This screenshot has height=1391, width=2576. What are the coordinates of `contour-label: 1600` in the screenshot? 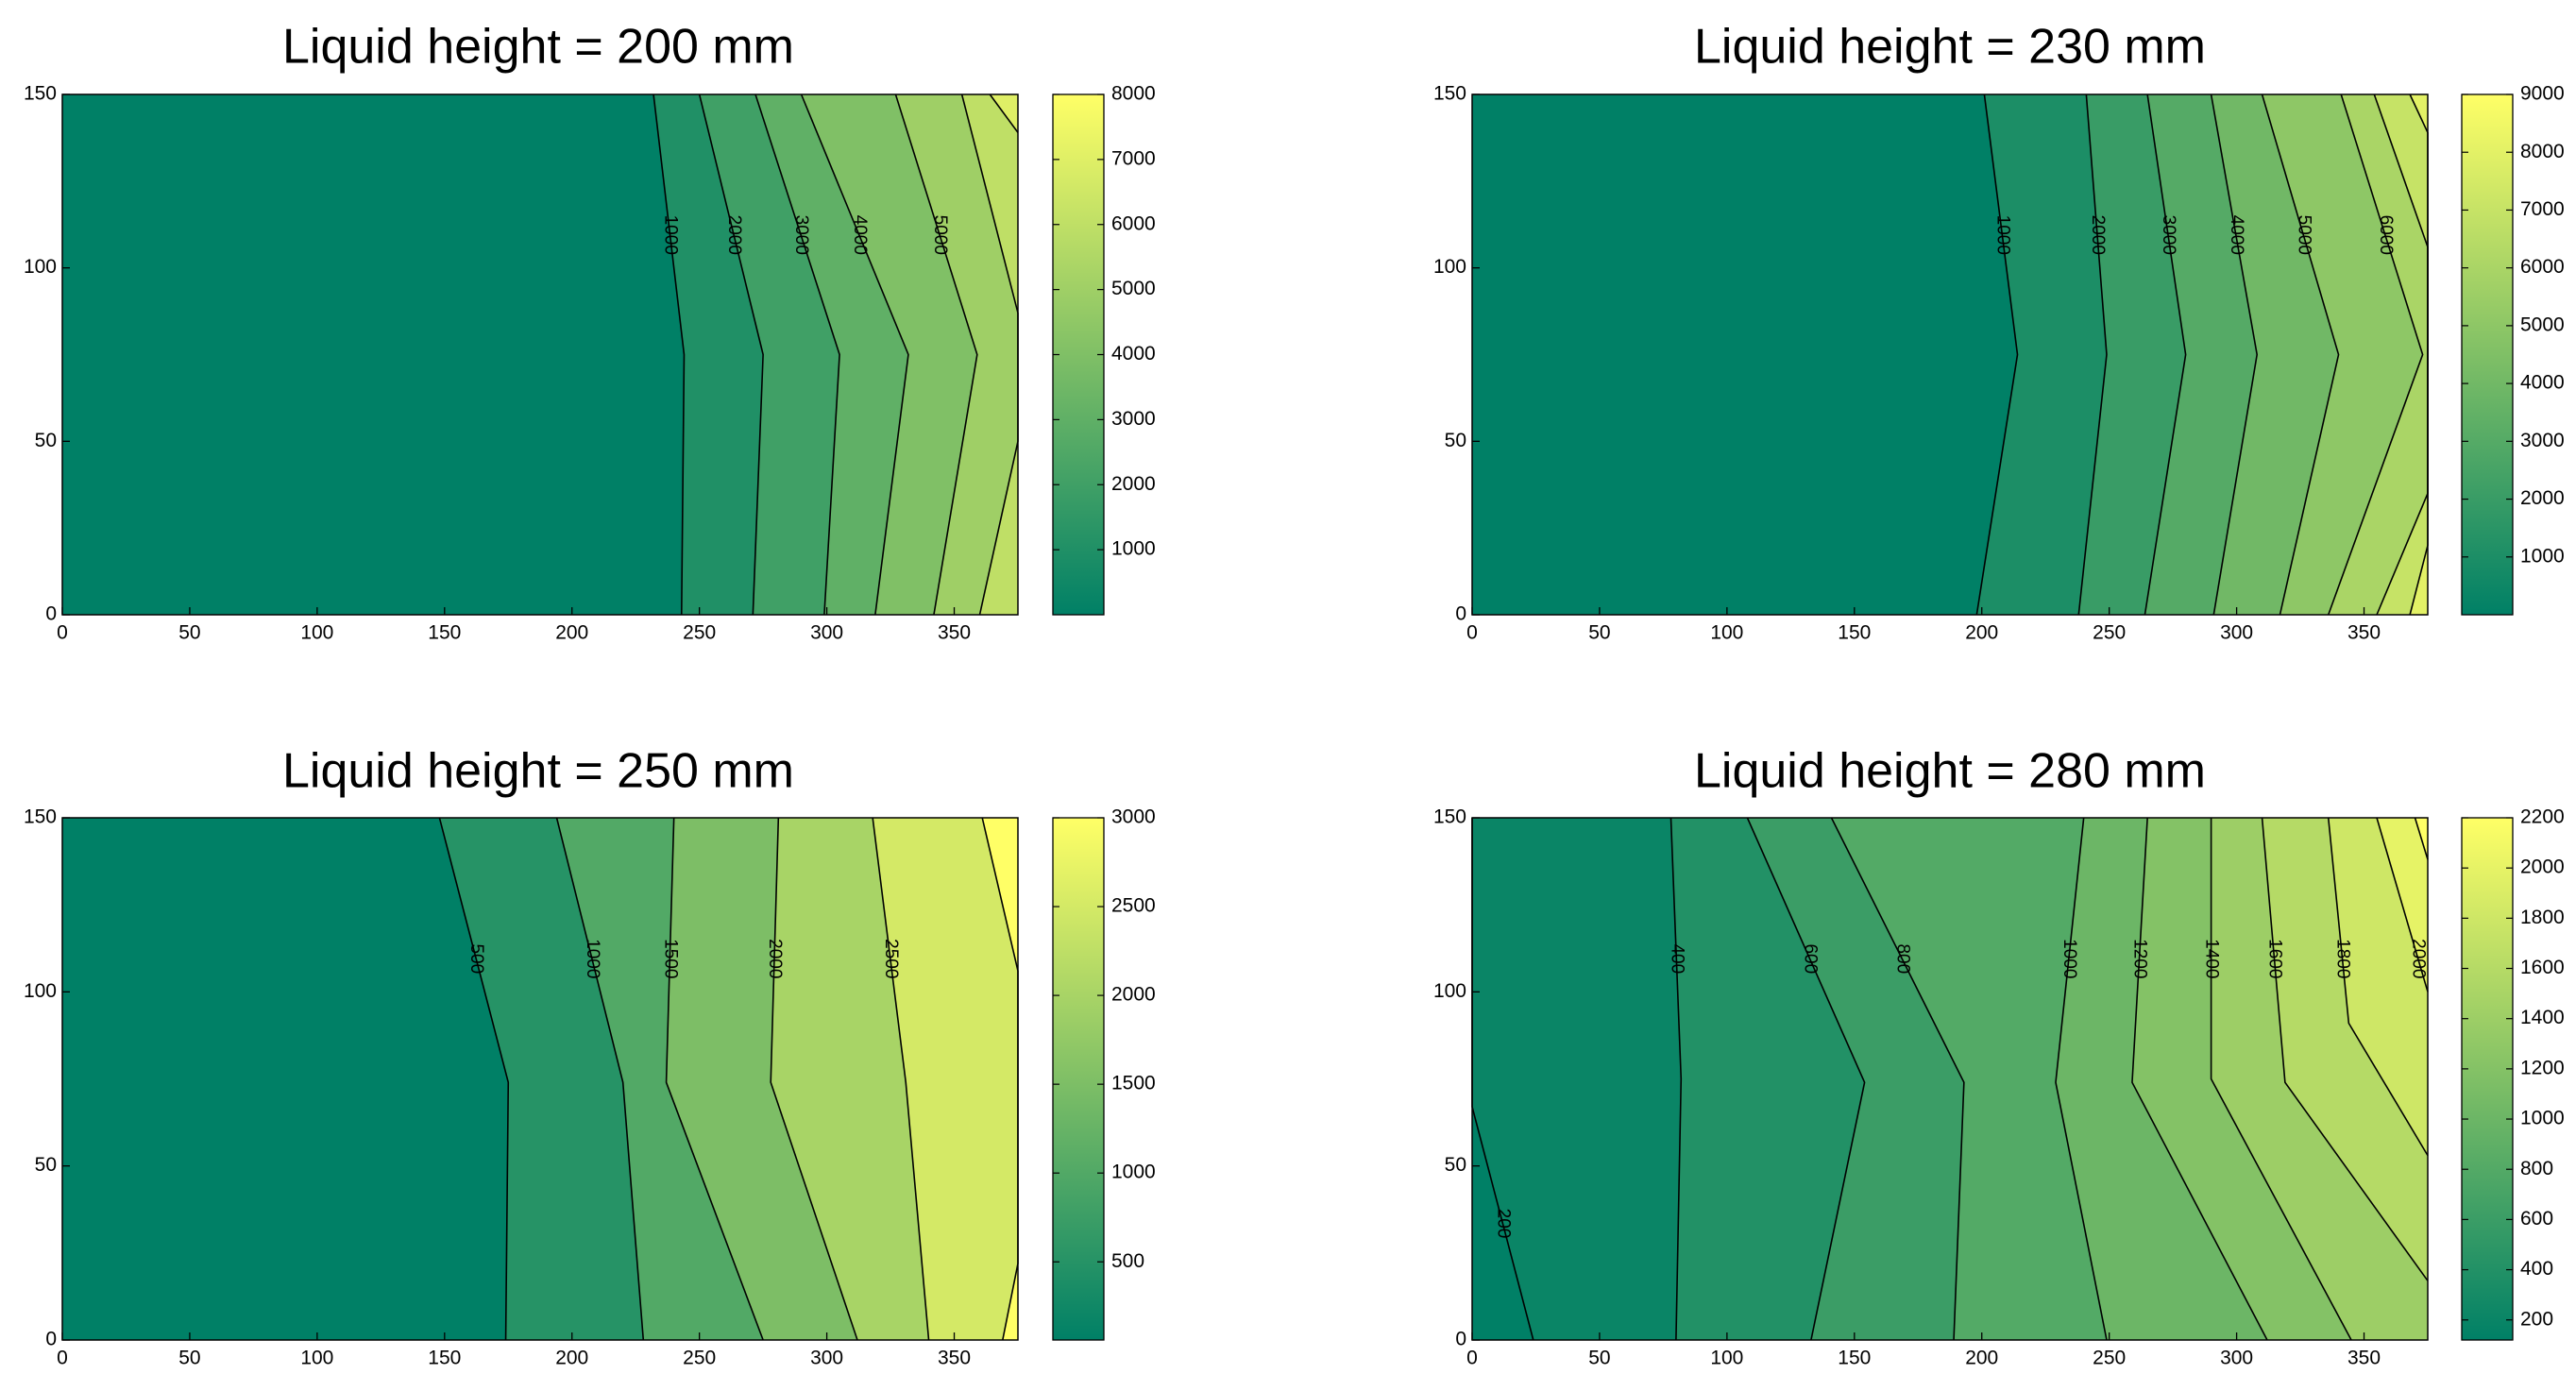 It's located at (2275, 958).